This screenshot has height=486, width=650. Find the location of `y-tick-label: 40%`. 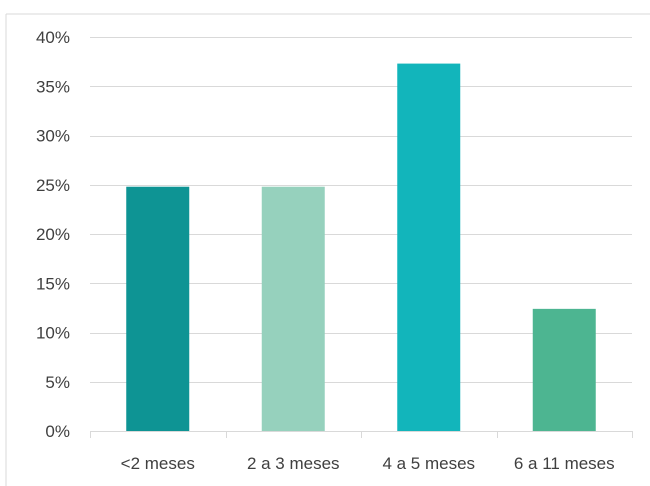

y-tick-label: 40% is located at coordinates (53, 37).